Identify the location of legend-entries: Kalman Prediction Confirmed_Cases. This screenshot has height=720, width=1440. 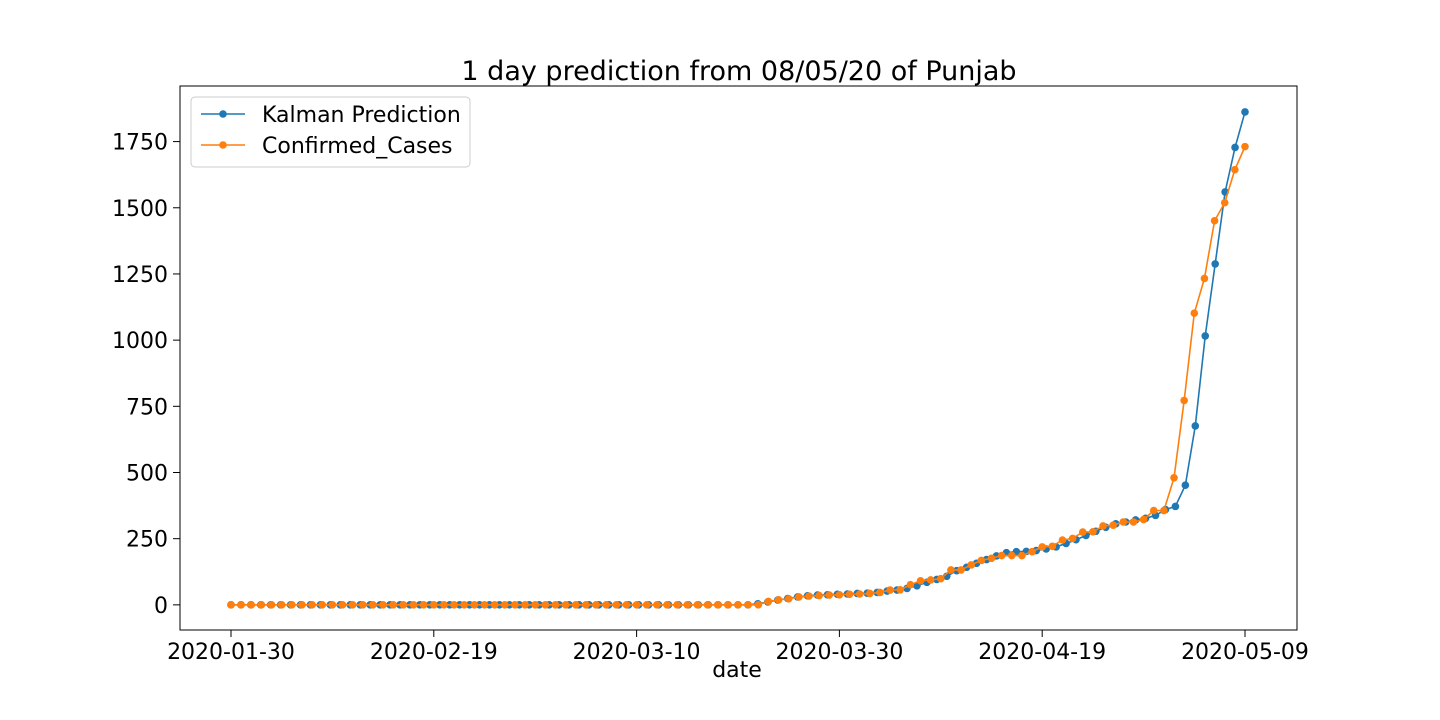
(331, 131).